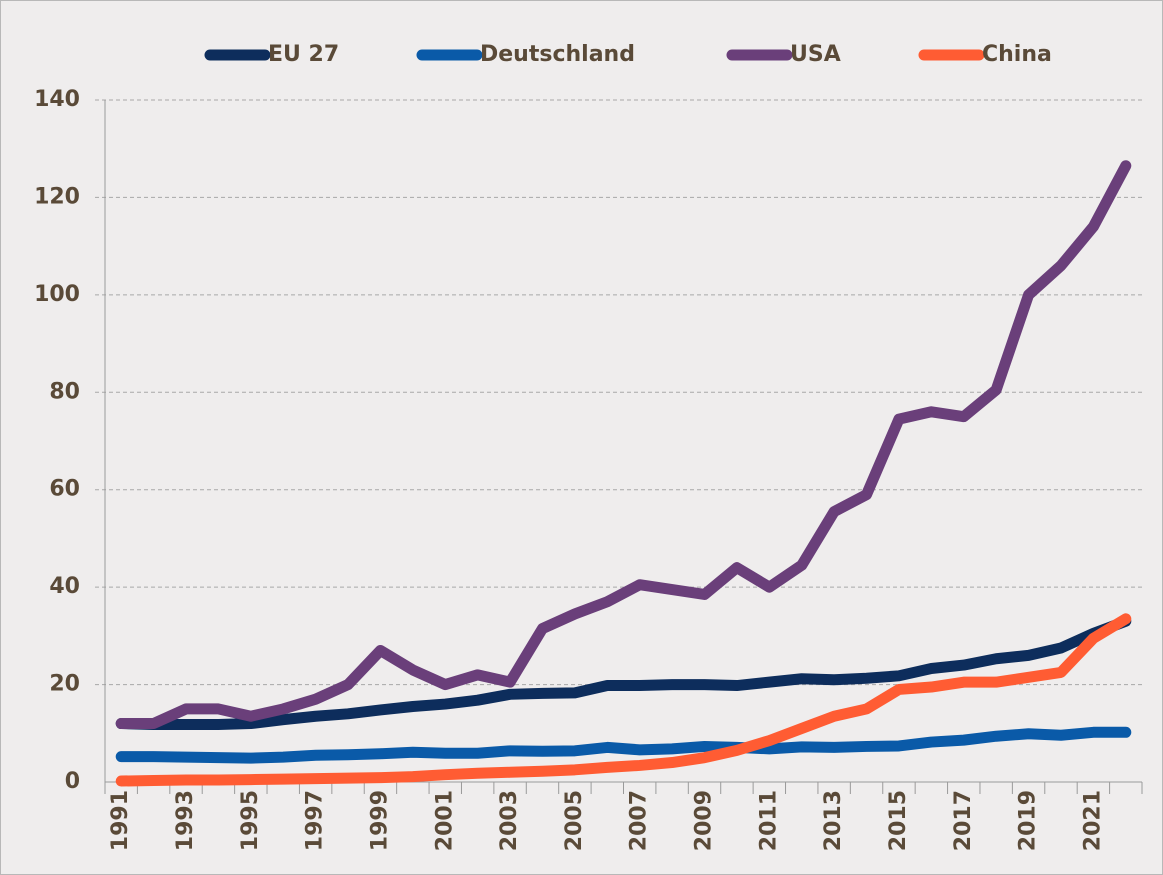  Describe the element at coordinates (639, 820) in the screenshot. I see `x-tick-label: 2007` at that location.